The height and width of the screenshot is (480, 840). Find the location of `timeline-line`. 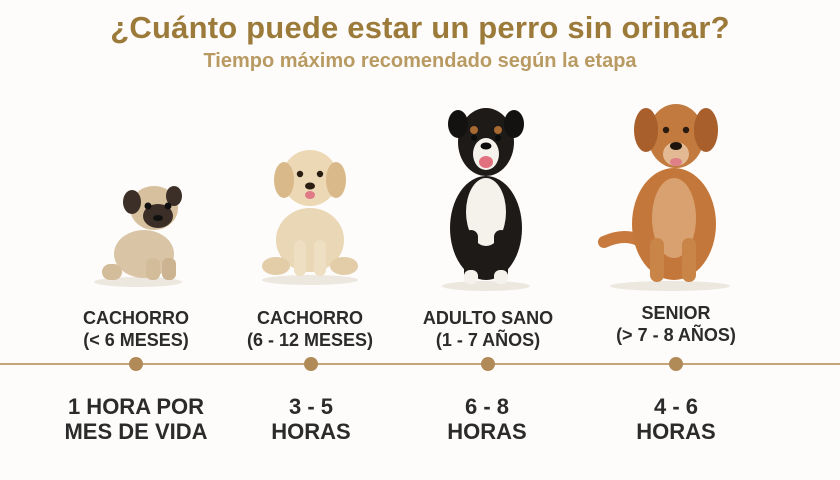

timeline-line is located at coordinates (420, 364).